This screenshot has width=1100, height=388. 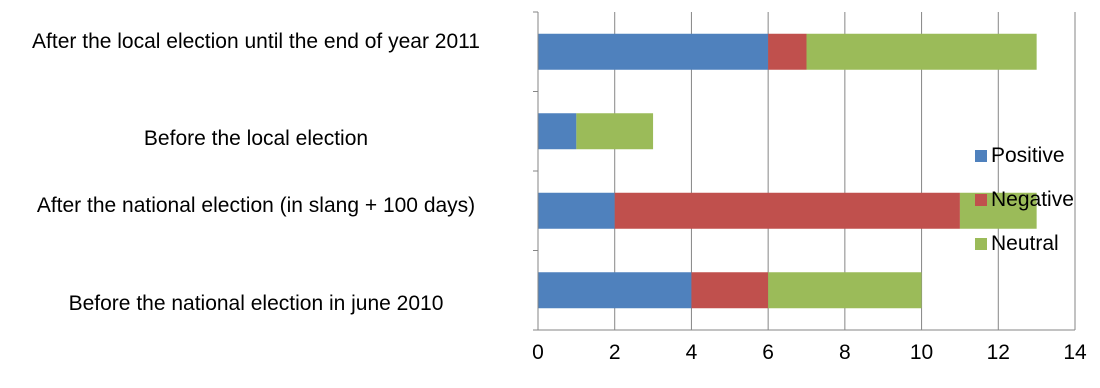 What do you see at coordinates (921, 352) in the screenshot?
I see `x-tick-label-5: 10` at bounding box center [921, 352].